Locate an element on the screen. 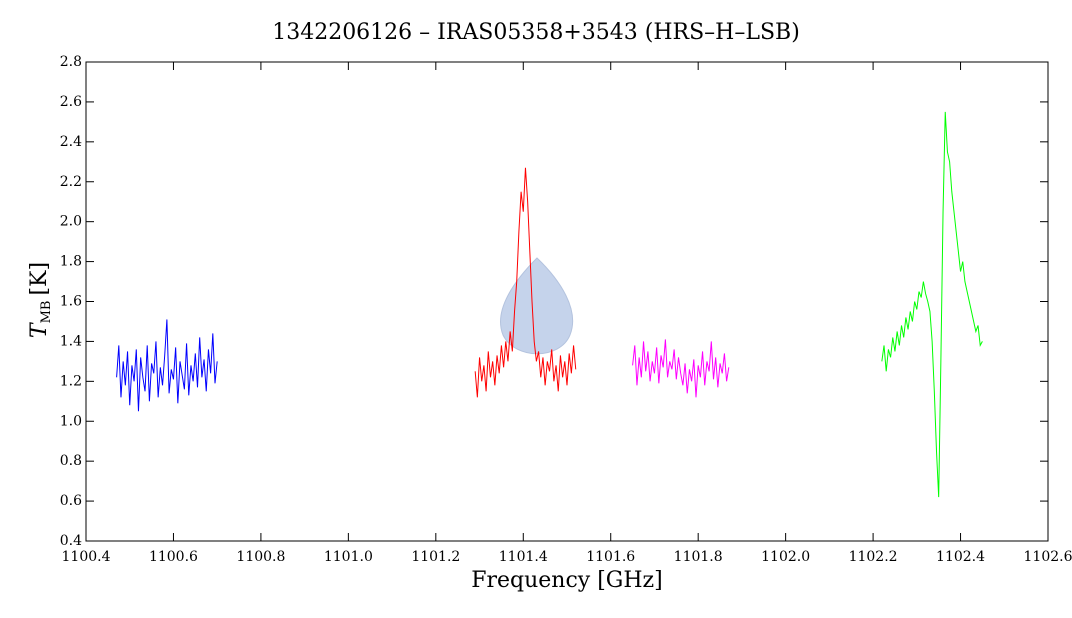 This screenshot has height=618, width=1072. x-tick-label: 1102.0 is located at coordinates (785, 557).